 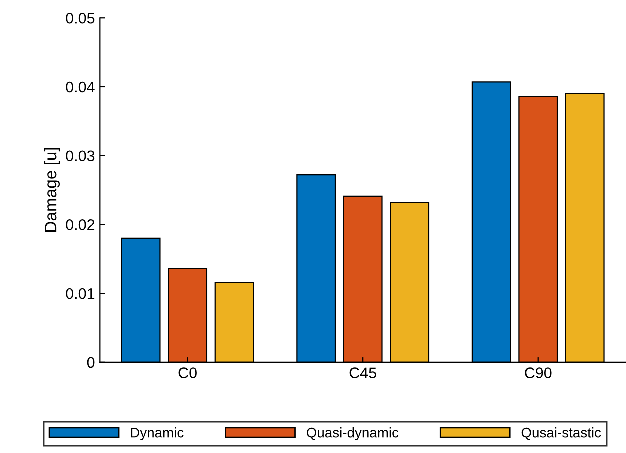 What do you see at coordinates (353, 434) in the screenshot?
I see `legend-label: Quasi-dynamic` at bounding box center [353, 434].